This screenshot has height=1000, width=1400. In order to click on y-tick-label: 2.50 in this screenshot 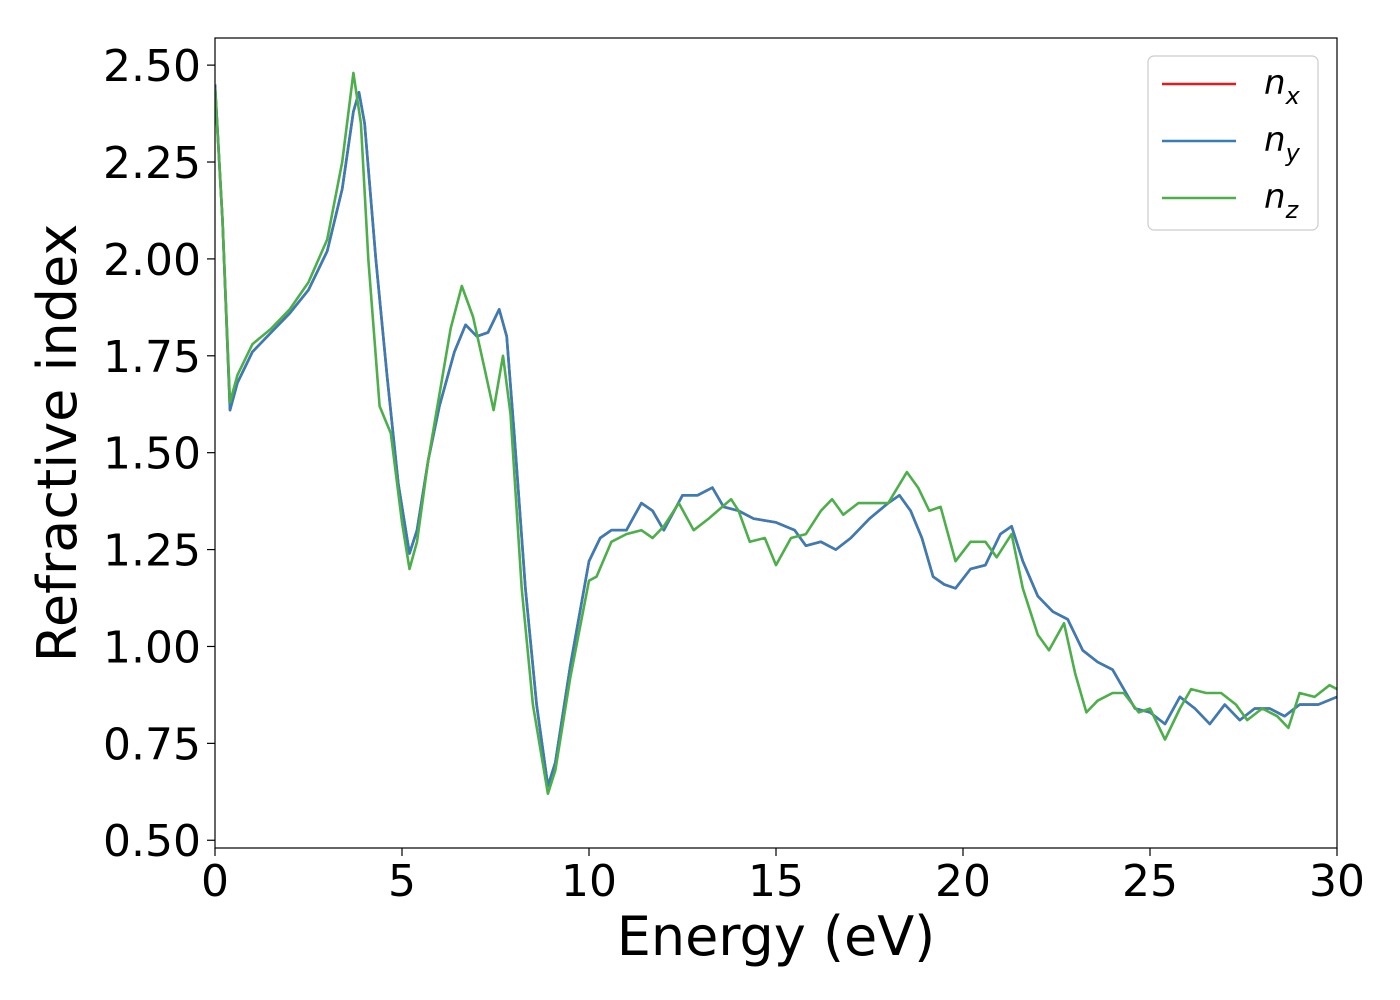, I will do `click(152, 66)`.